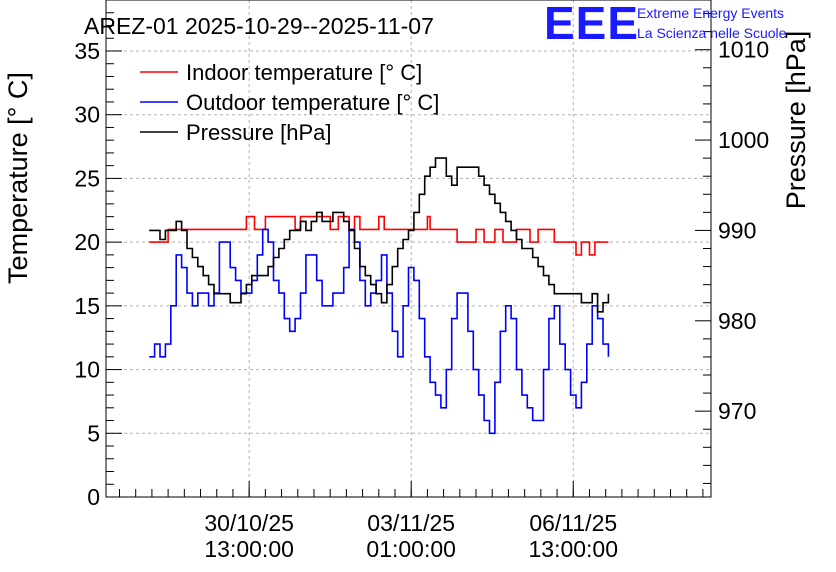  I want to click on y-tick-label: 5, so click(93, 433).